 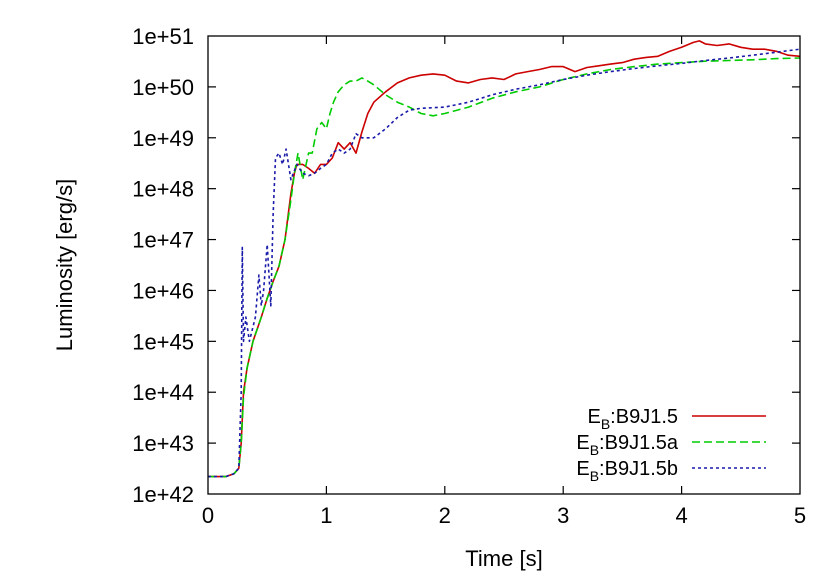 What do you see at coordinates (163, 290) in the screenshot?
I see `y-tick-label: 1e+46` at bounding box center [163, 290].